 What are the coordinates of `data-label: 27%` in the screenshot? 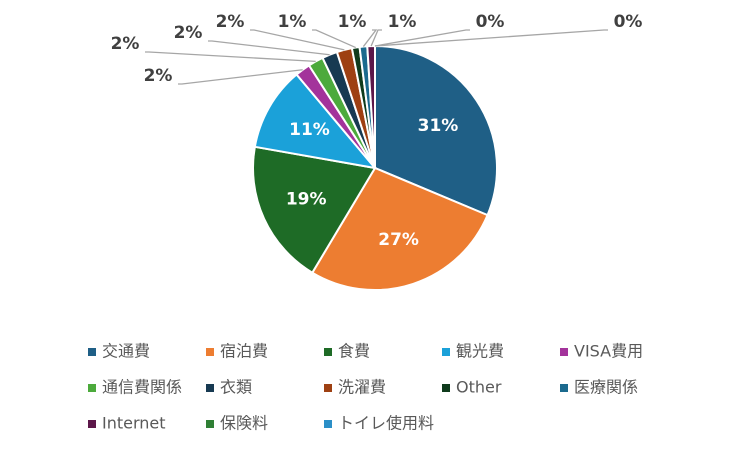 It's located at (398, 240).